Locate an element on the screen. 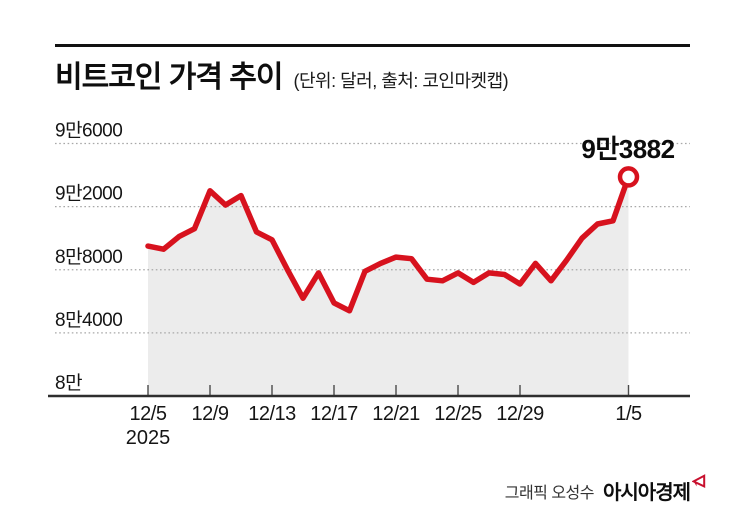 The width and height of the screenshot is (745, 514). x-axis-label: 12/5 is located at coordinates (148, 414).